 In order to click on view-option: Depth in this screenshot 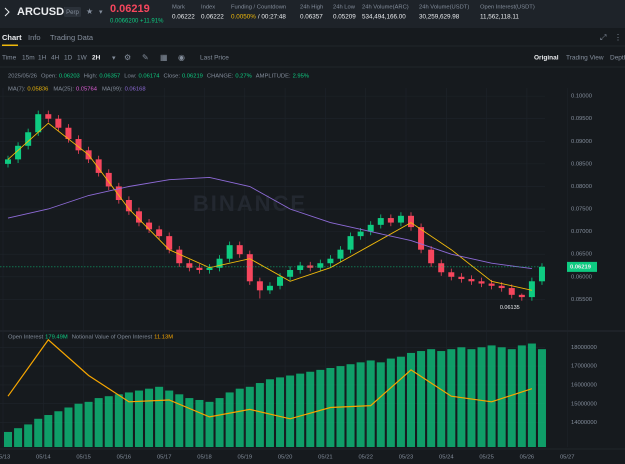, I will do `click(617, 58)`.